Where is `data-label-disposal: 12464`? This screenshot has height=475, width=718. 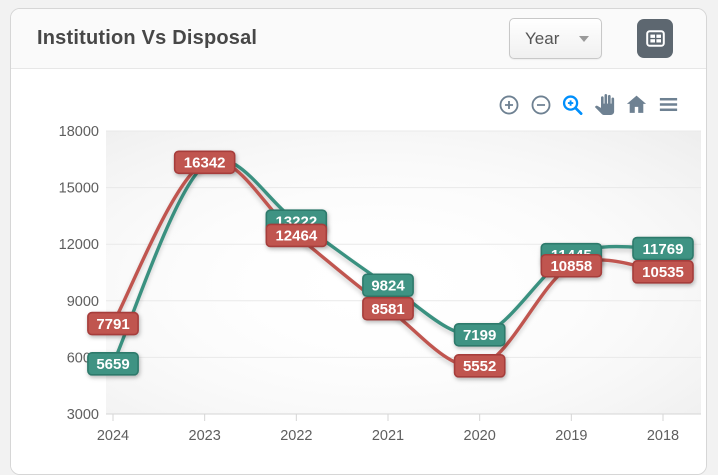 data-label-disposal: 12464 is located at coordinates (296, 235).